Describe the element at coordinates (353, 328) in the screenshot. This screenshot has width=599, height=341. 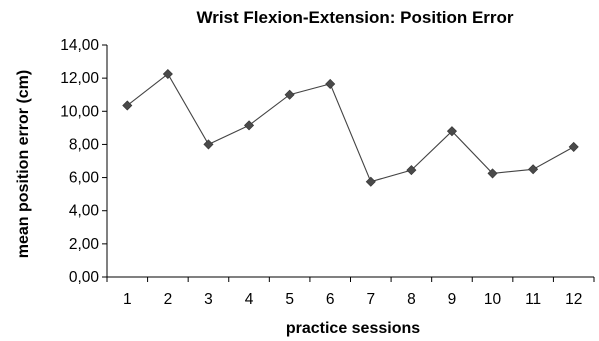
I see `x-axis-title: practice sessions` at that location.